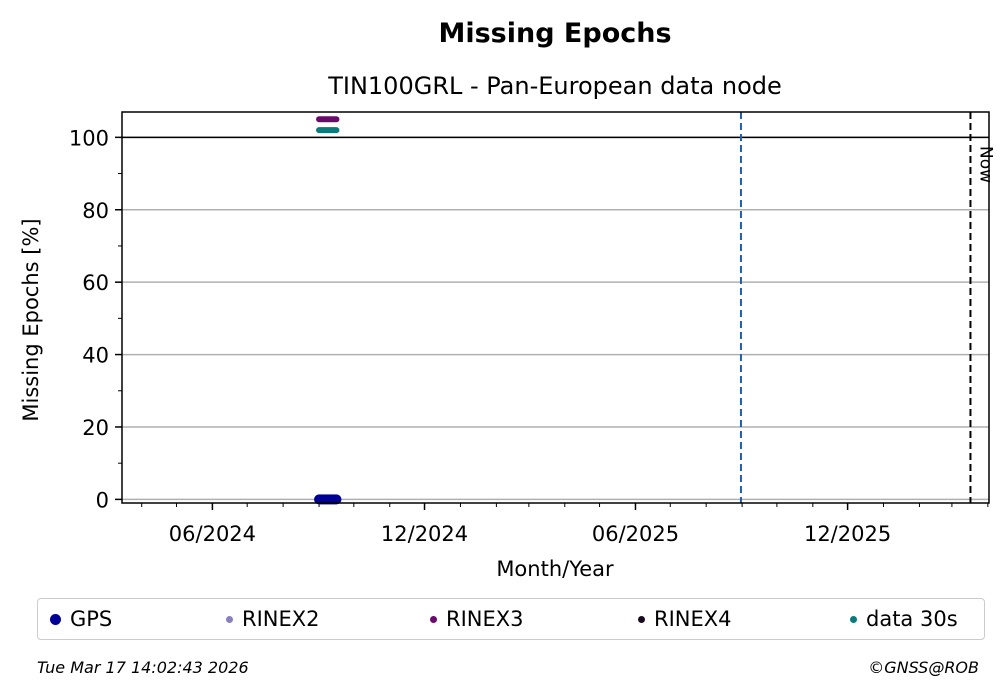  What do you see at coordinates (328, 310) in the screenshot?
I see `data-points` at bounding box center [328, 310].